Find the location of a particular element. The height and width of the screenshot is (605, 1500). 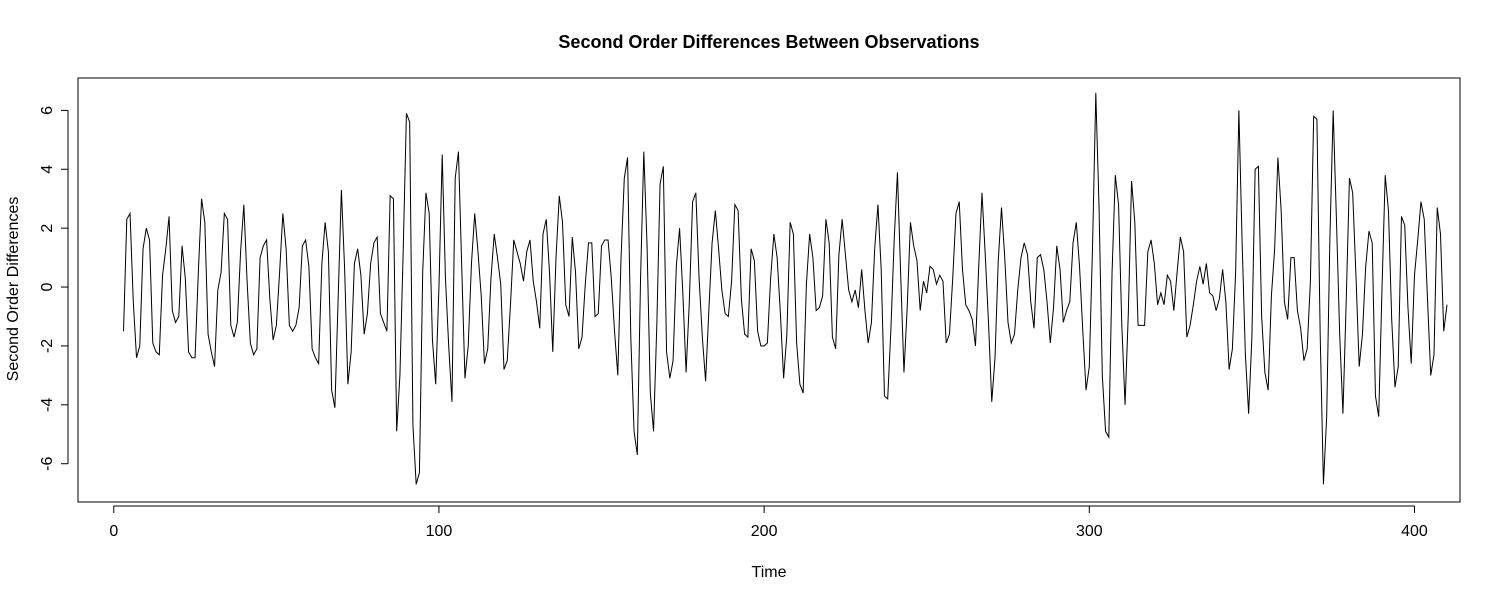

y-tick-label: 0 is located at coordinates (47, 287).